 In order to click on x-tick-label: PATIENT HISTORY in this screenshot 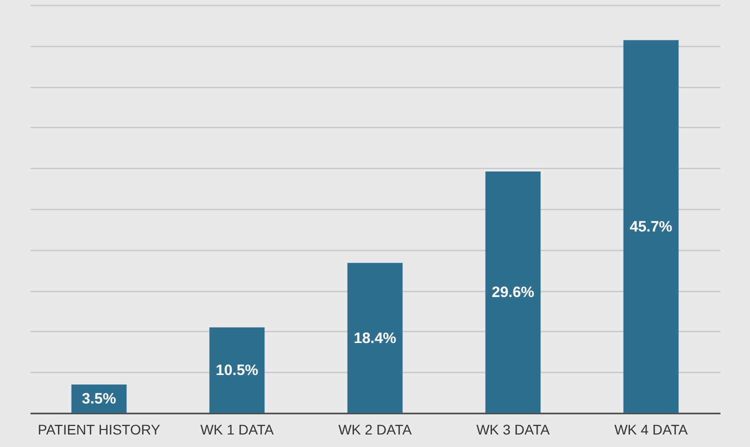, I will do `click(99, 430)`.